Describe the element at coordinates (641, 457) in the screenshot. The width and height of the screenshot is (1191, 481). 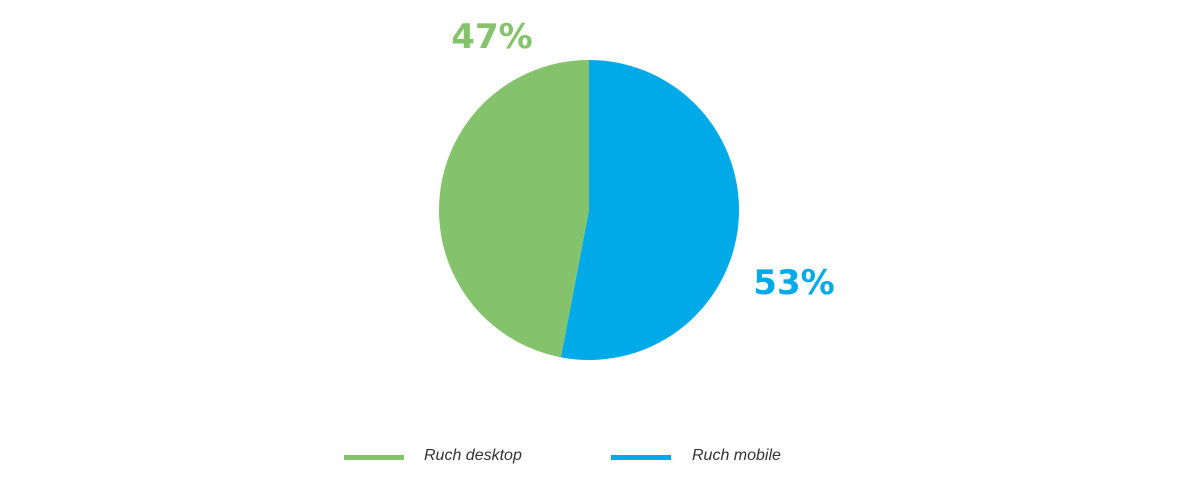
I see `legend-swatch-ruch-mobile` at that location.